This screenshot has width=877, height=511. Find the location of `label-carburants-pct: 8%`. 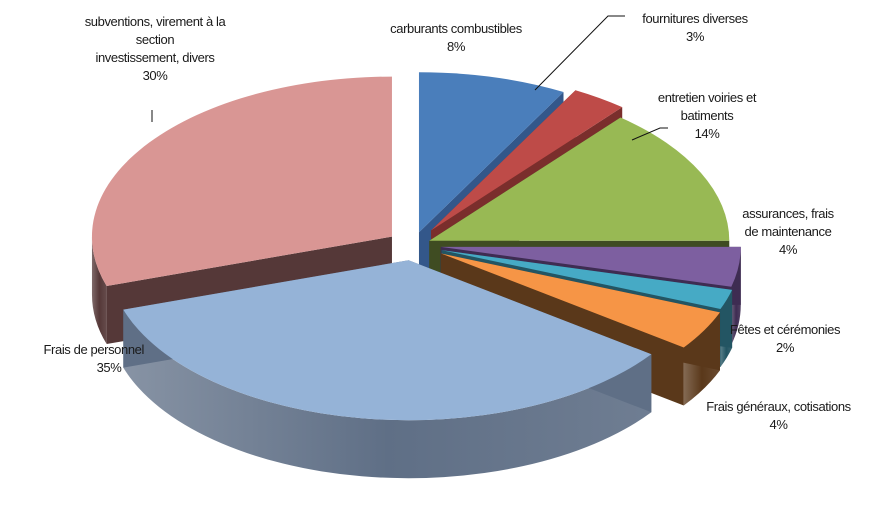

label-carburants-pct: 8% is located at coordinates (456, 46).